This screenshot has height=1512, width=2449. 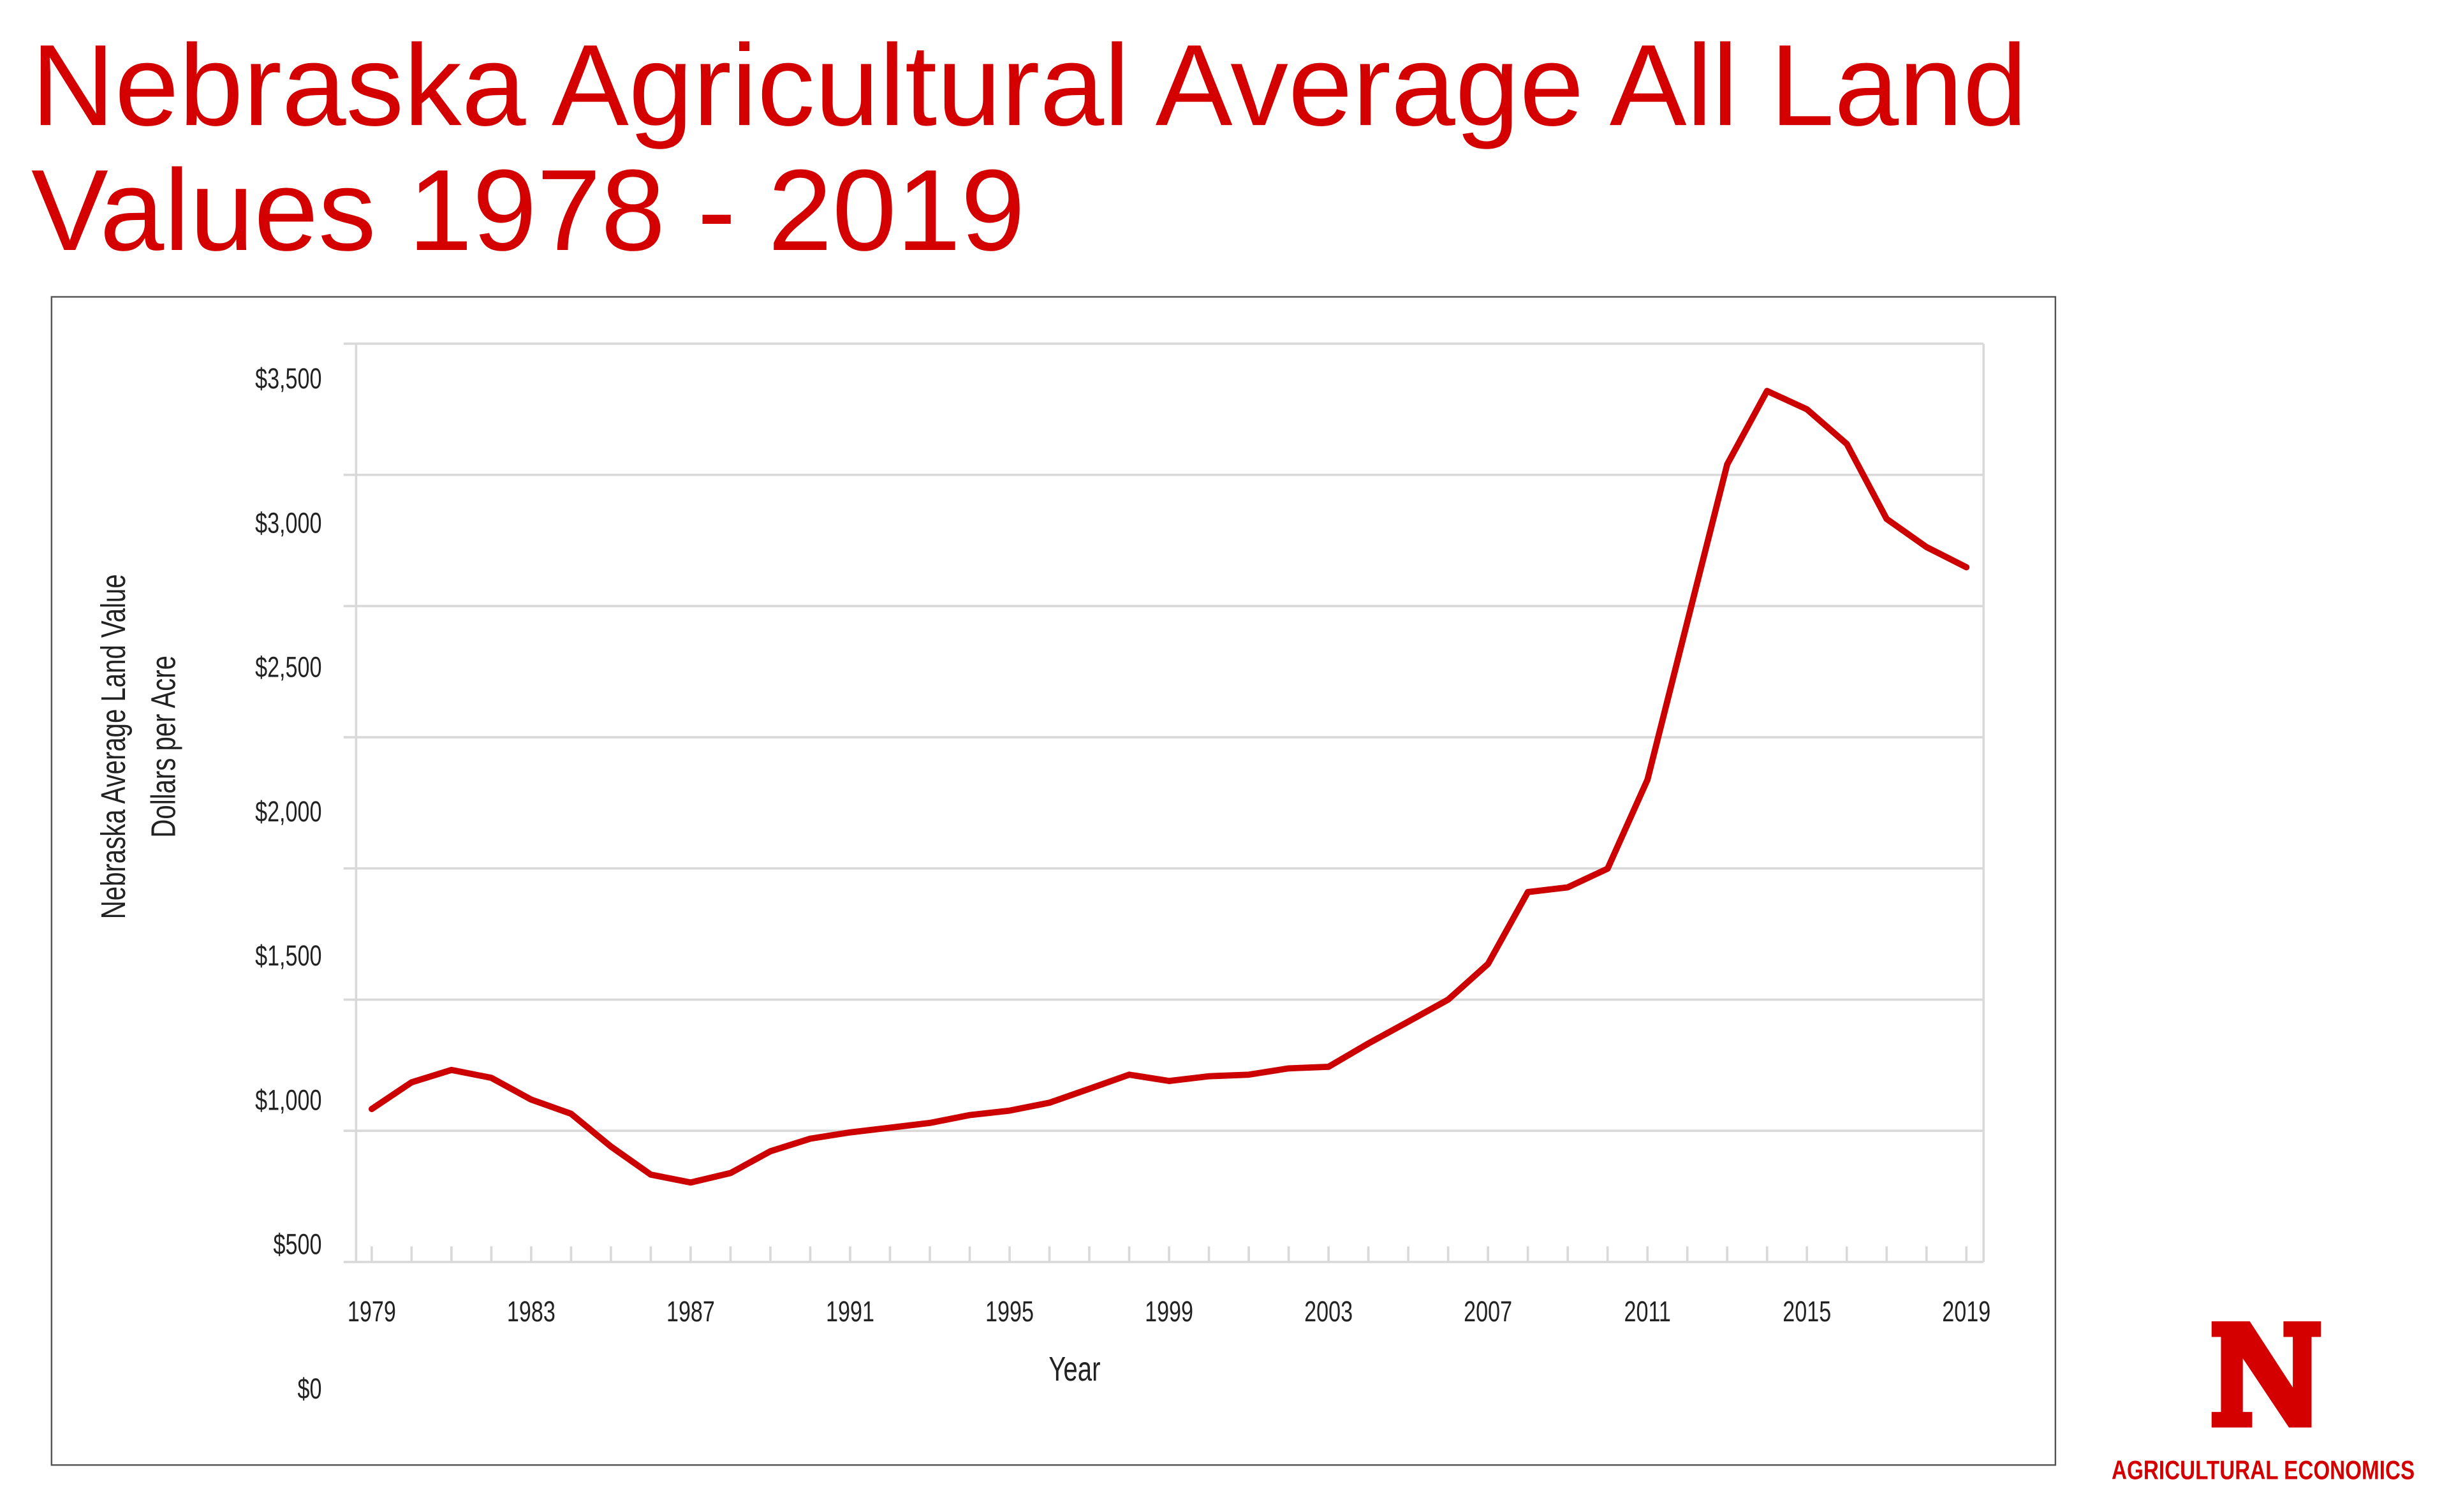 What do you see at coordinates (1647, 1311) in the screenshot?
I see `x-tick-label: 2011` at bounding box center [1647, 1311].